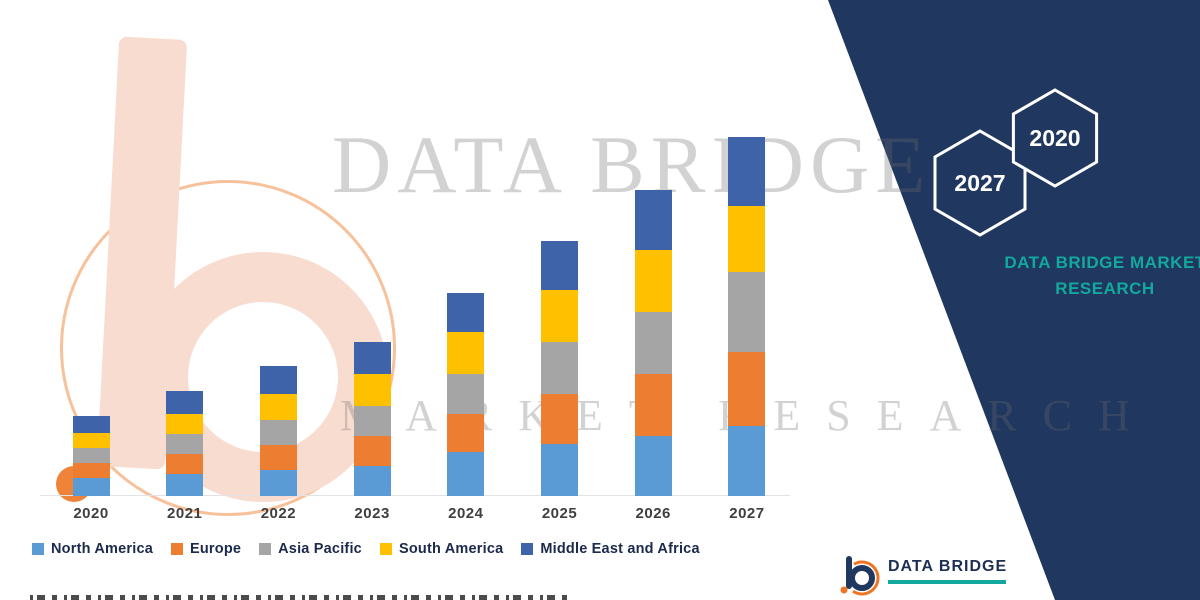 This screenshot has width=1200, height=600. I want to click on stacked-bar-2020, so click(91, 456).